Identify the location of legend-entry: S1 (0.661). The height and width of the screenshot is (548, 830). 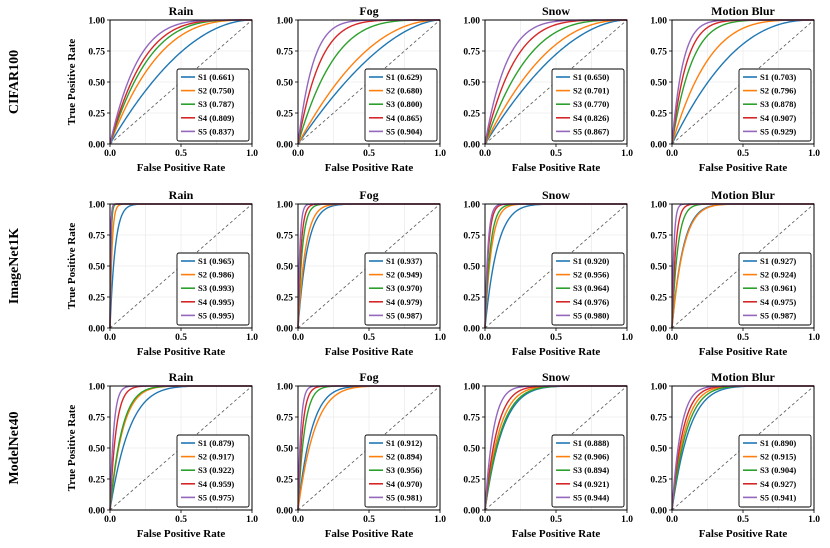
(216, 77).